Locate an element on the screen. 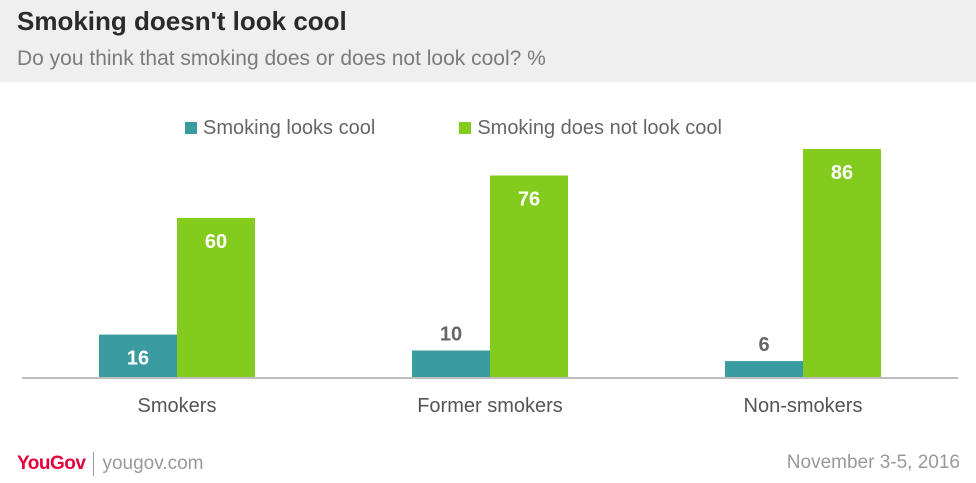  bar-smokers-smoking-looks-cool is located at coordinates (138, 355).